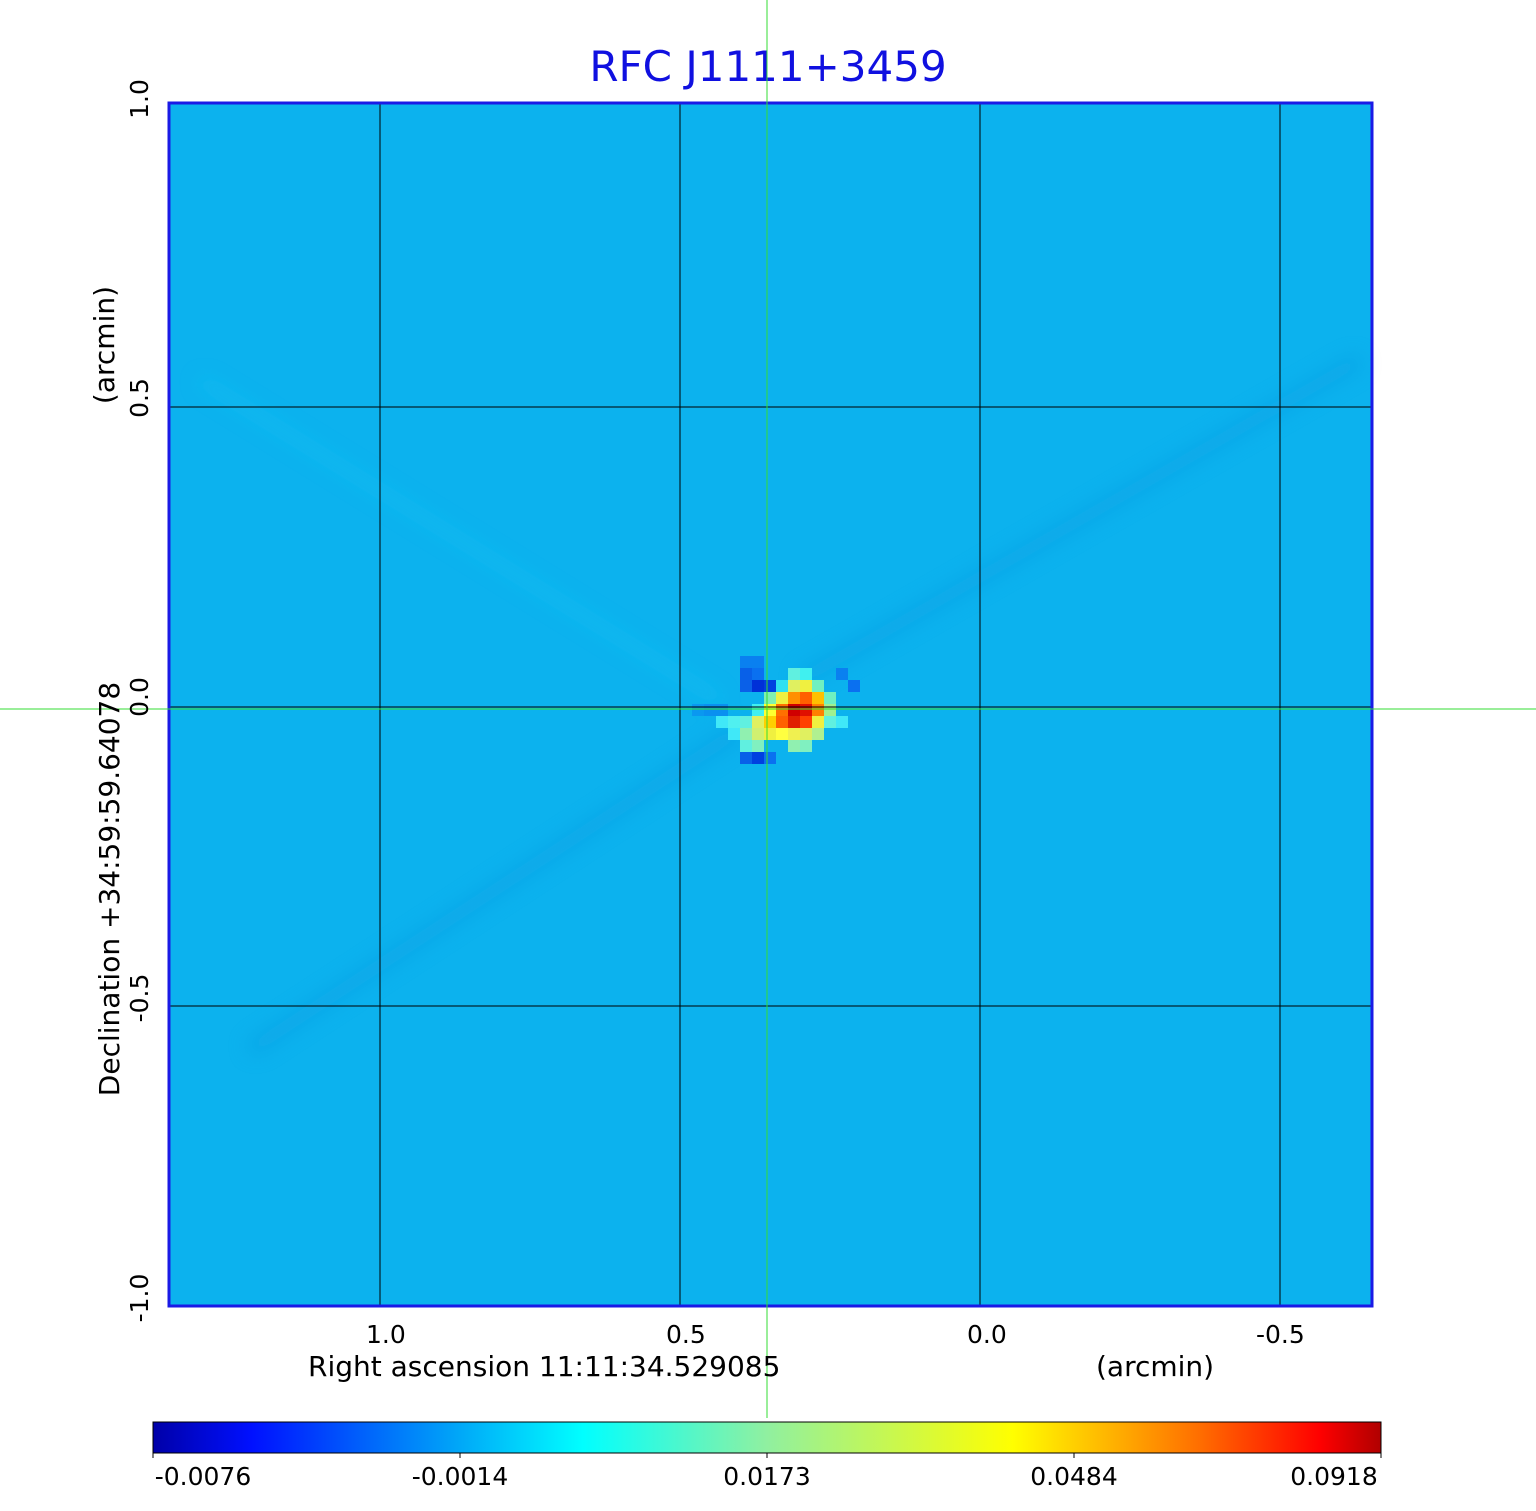 Image resolution: width=1536 pixels, height=1511 pixels. Describe the element at coordinates (987, 1334) in the screenshot. I see `x-tick-label: 0.0` at that location.